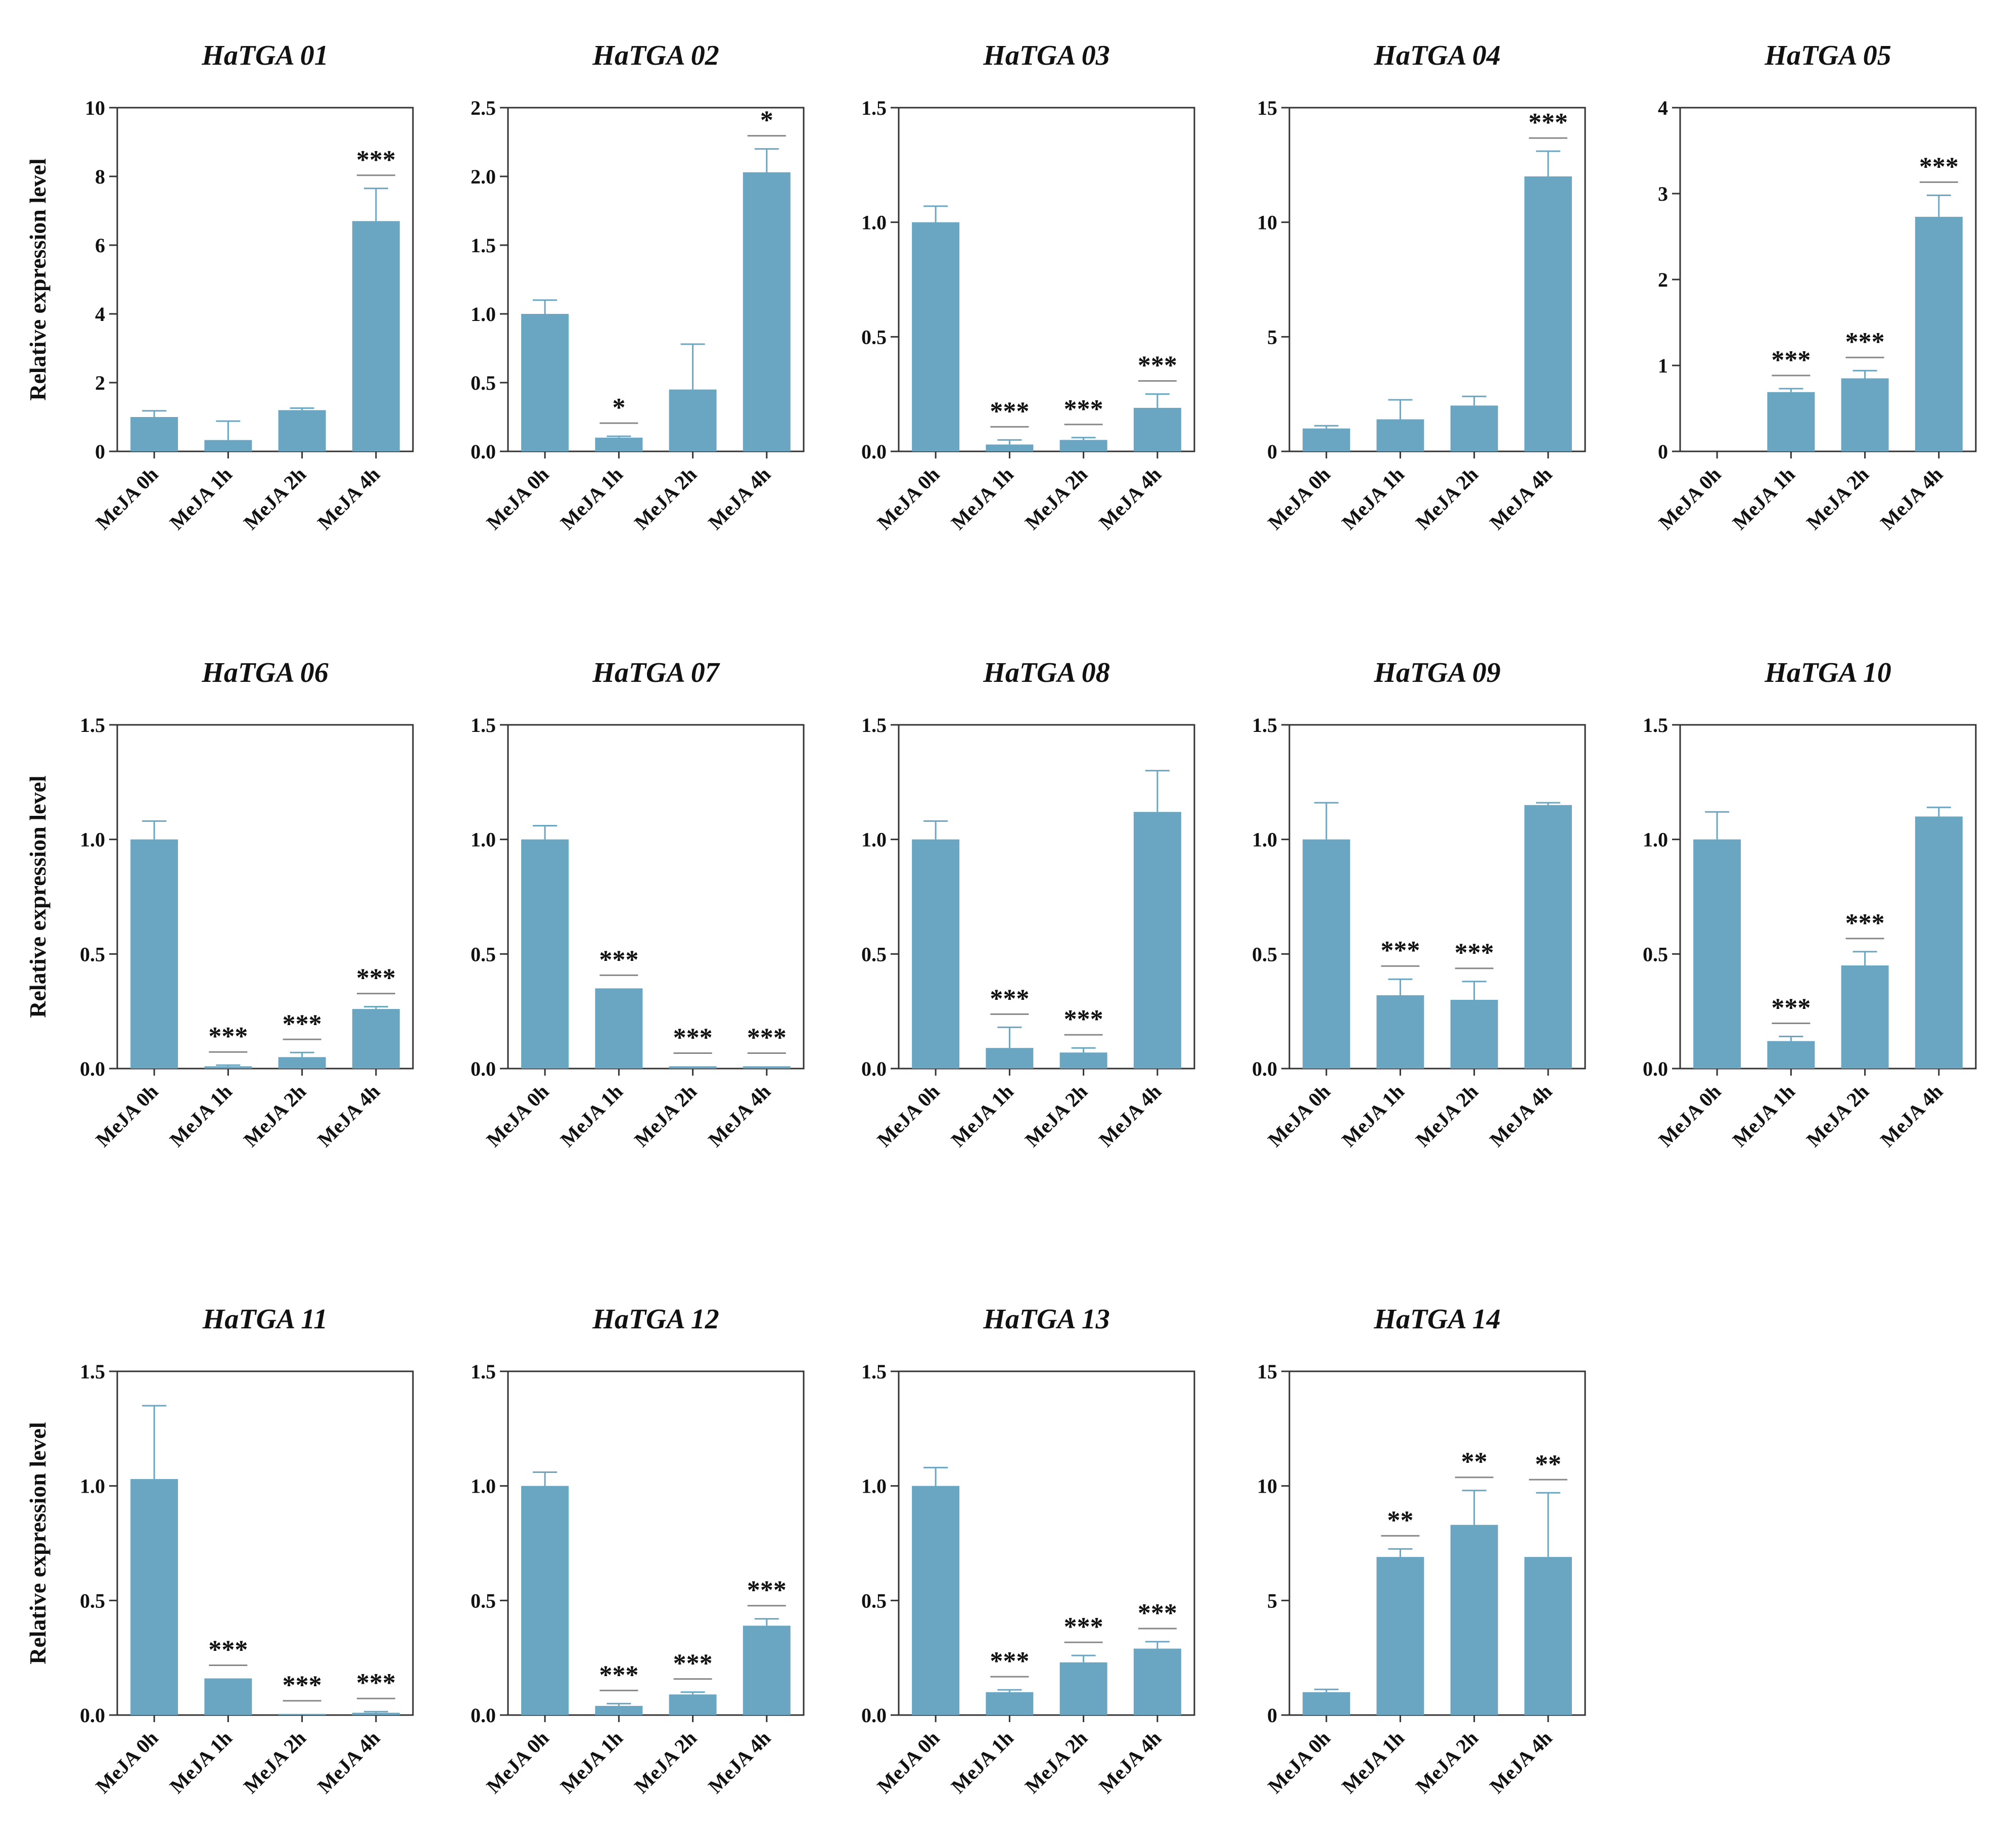  Describe the element at coordinates (483, 108) in the screenshot. I see `y-tick-label: 2.5` at that location.